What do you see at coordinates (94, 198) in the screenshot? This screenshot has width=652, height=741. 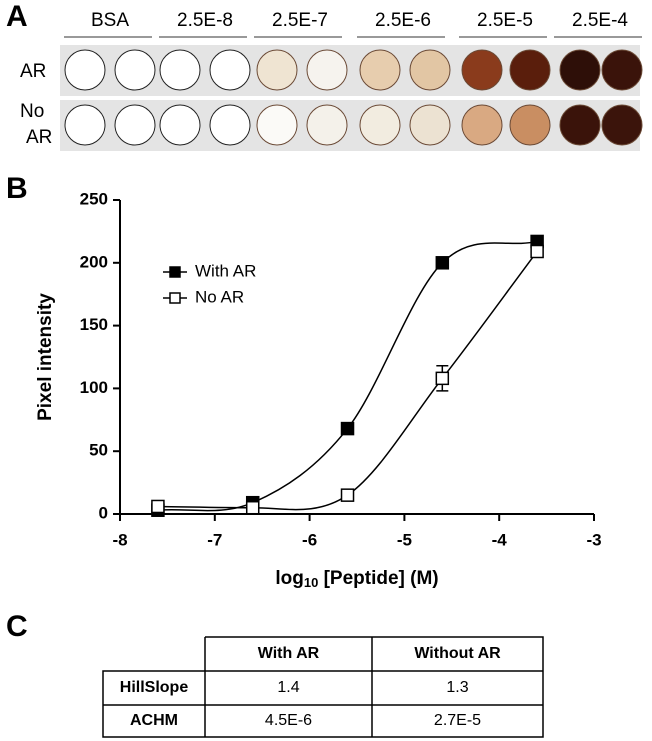 I see `y-tick-label: 250` at bounding box center [94, 198].